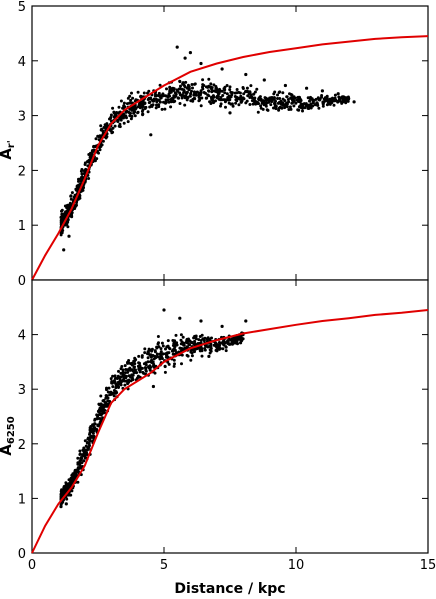 This screenshot has height=599, width=436. Describe the element at coordinates (22, 7) in the screenshot. I see `y-tick-label-top-5: 5` at that location.